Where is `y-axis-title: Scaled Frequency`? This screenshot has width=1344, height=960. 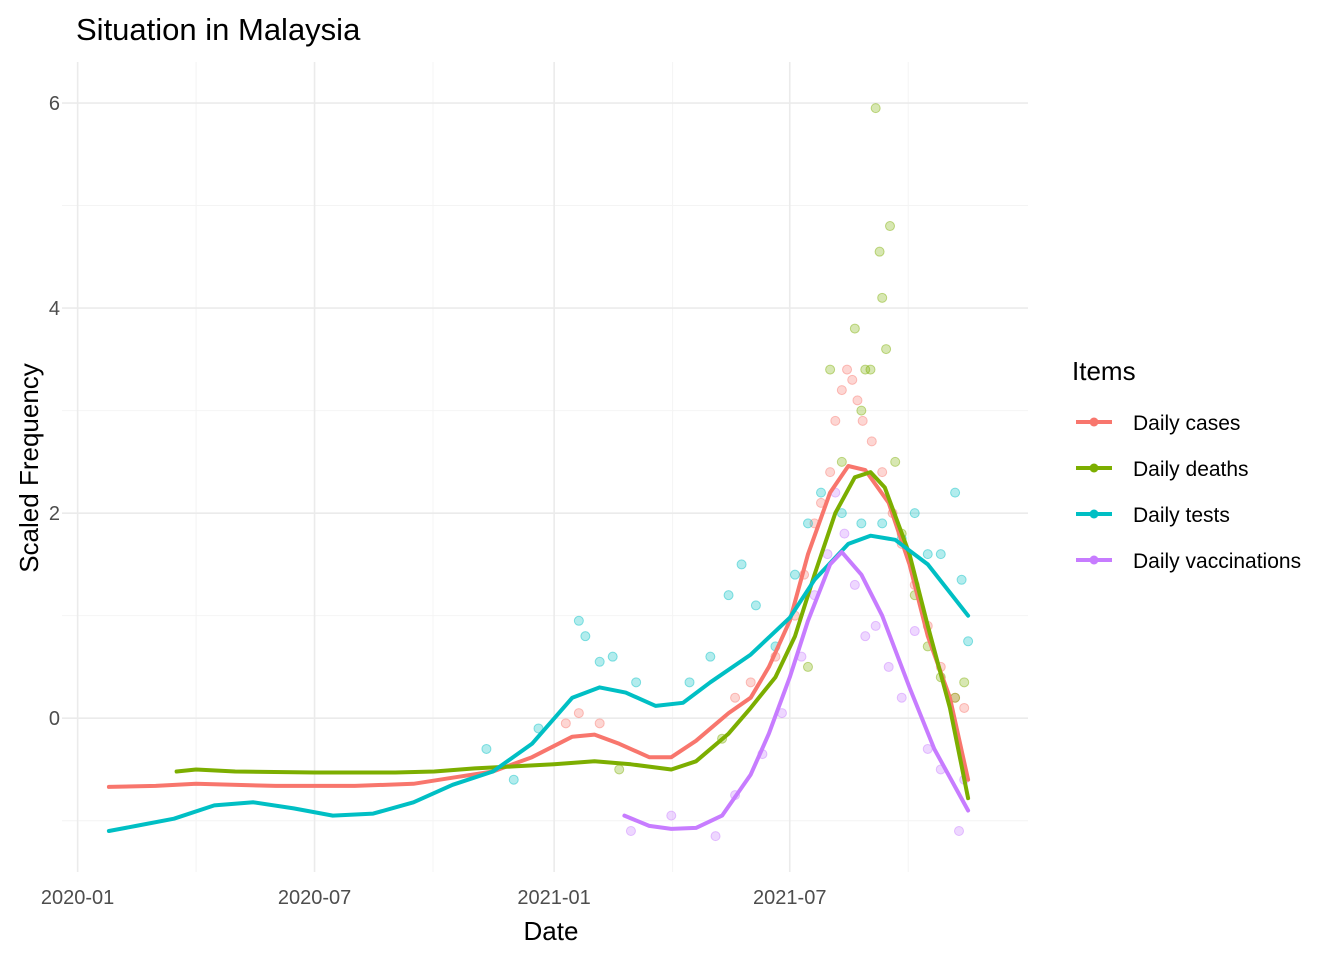 y-axis-title: Scaled Frequency is located at coordinates (29, 468).